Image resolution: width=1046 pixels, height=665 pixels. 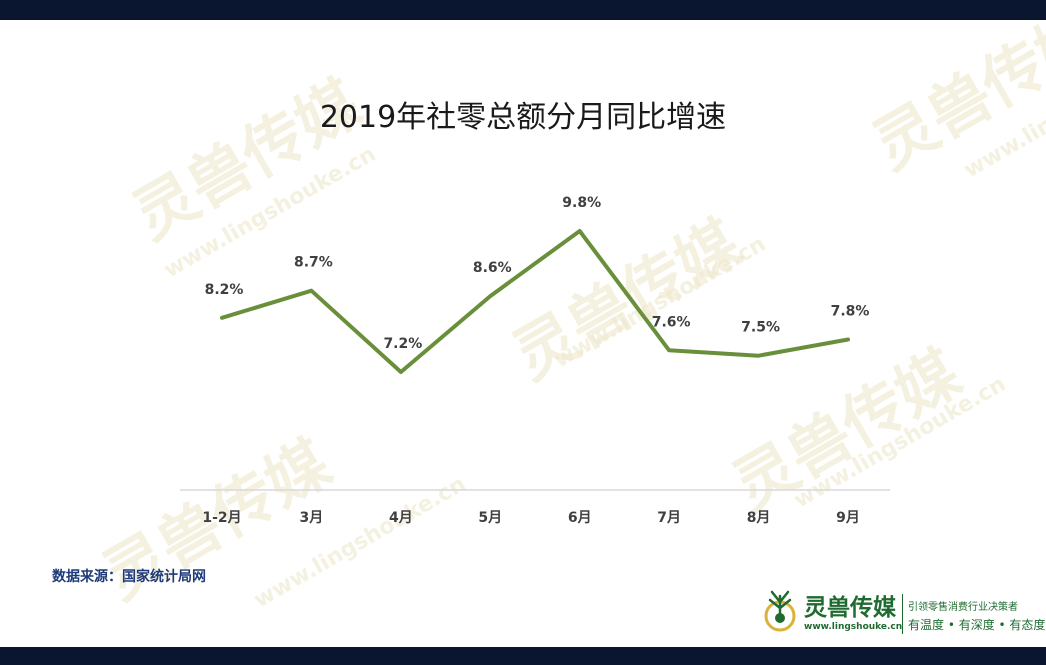 What do you see at coordinates (224, 290) in the screenshot?
I see `data-label: 8.2%` at bounding box center [224, 290].